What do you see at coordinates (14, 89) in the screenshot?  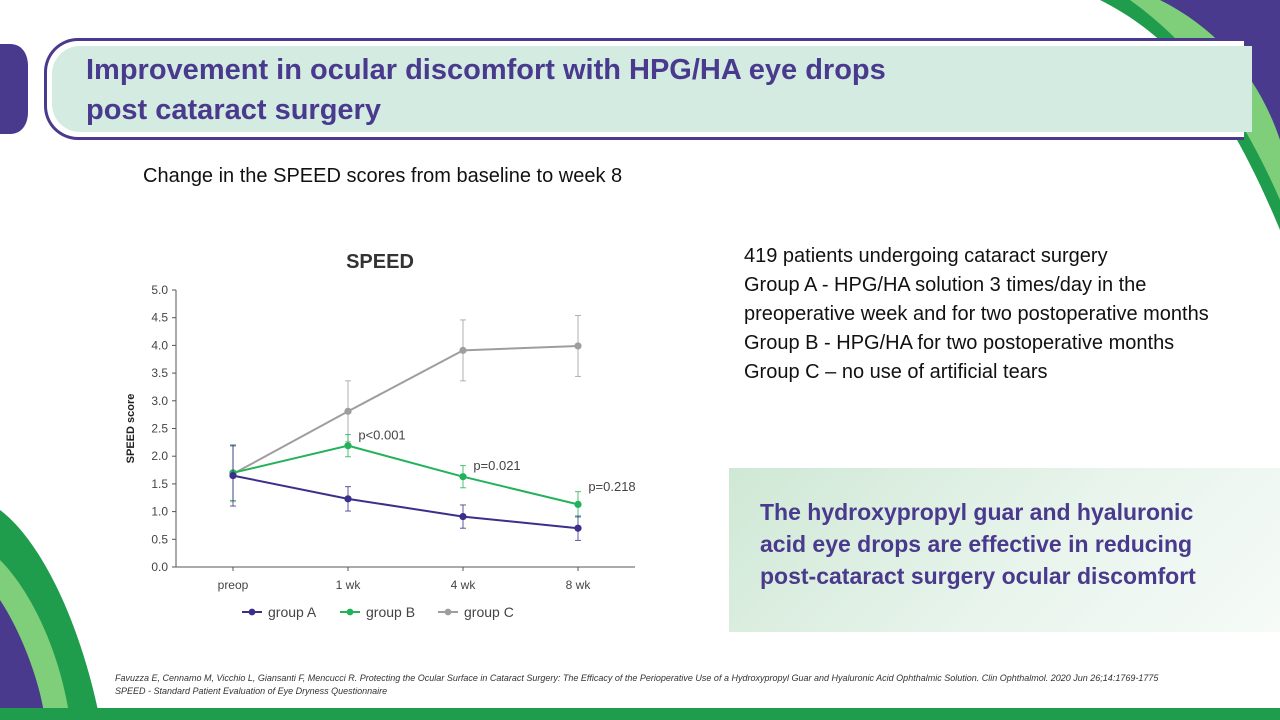 I see `left-purple-tab` at bounding box center [14, 89].